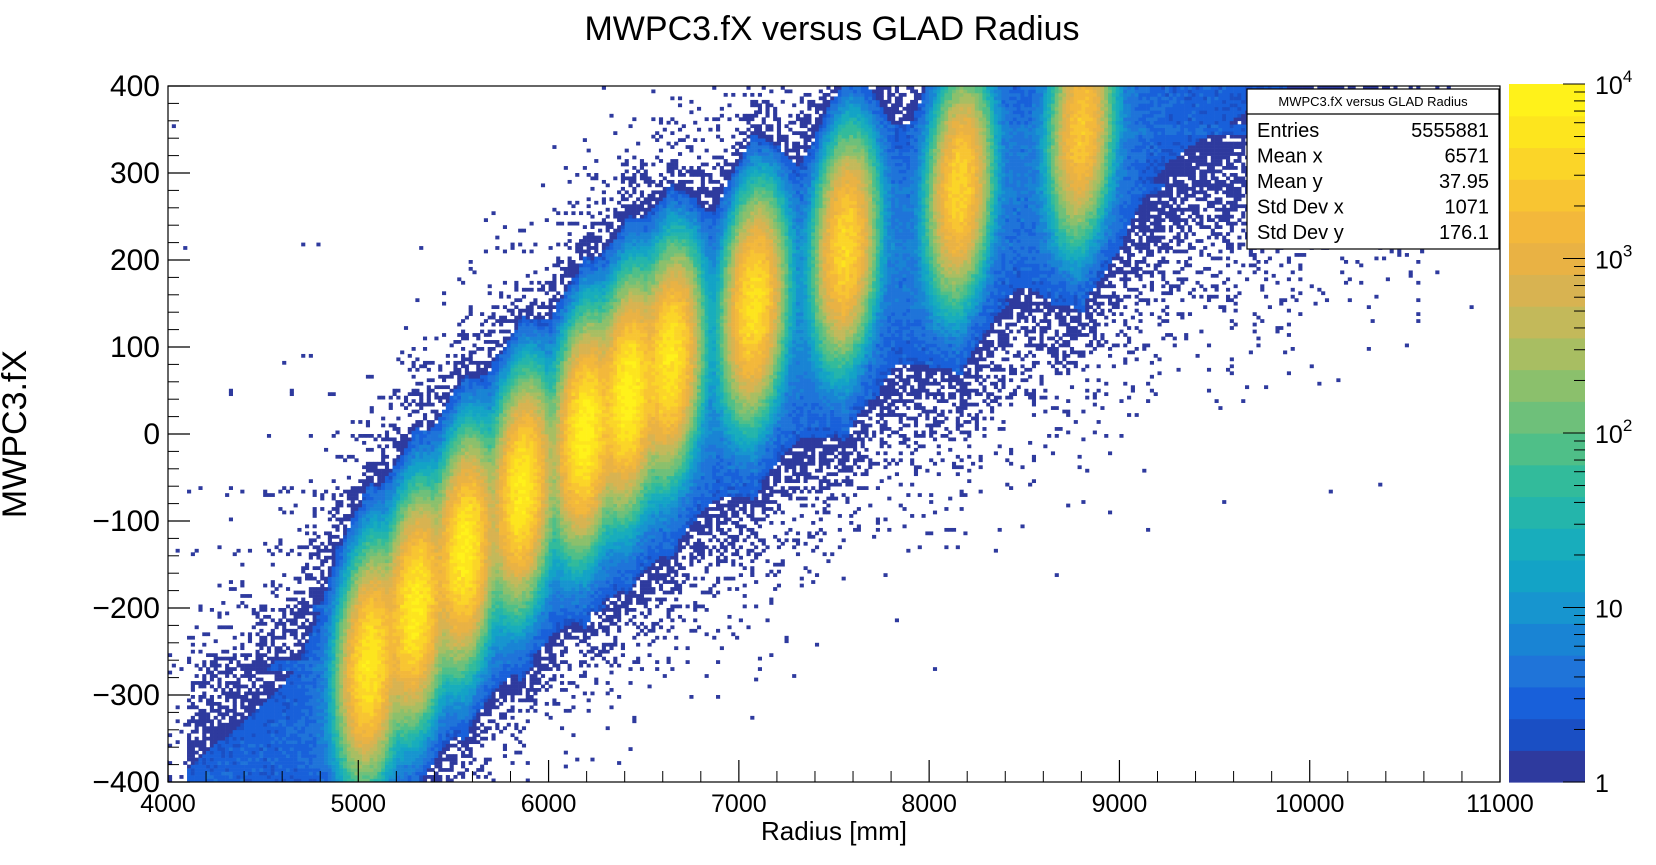 This screenshot has width=1656, height=865. What do you see at coordinates (1613, 432) in the screenshot?
I see `colorbar-tick-label: 10²` at bounding box center [1613, 432].